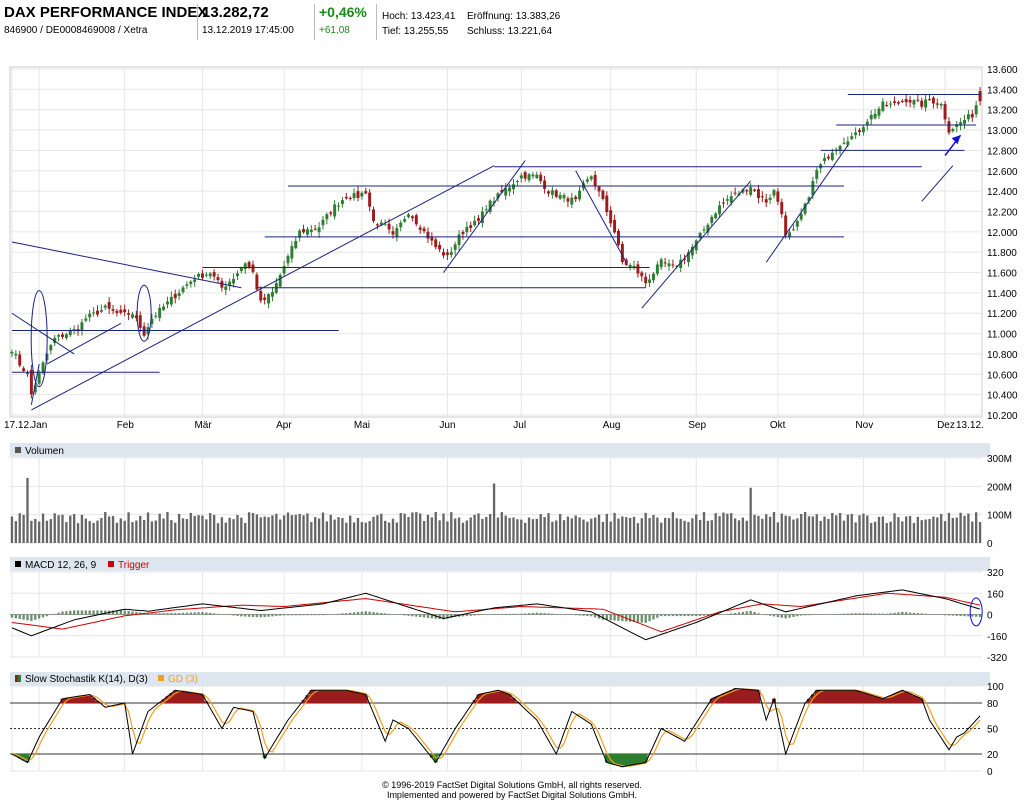  Describe the element at coordinates (235, 12) in the screenshot. I see `last-price: 13.282,72` at that location.